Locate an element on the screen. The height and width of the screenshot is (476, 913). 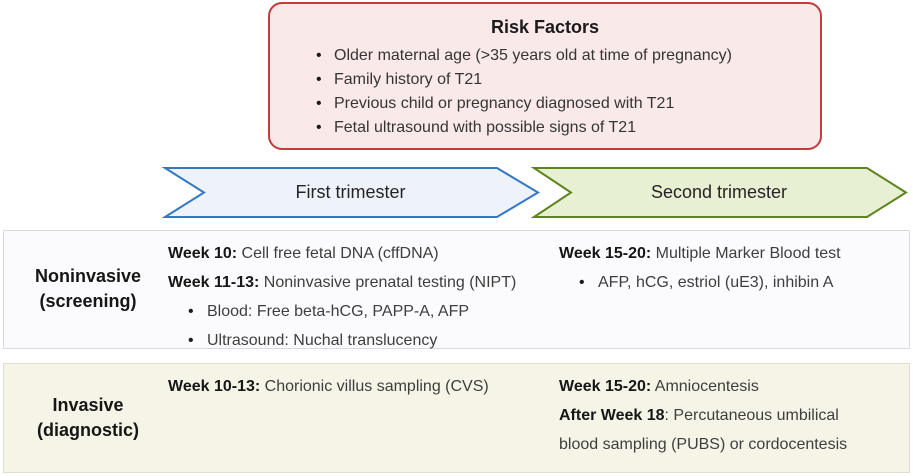
week11-13-label: Week 11-13: is located at coordinates (214, 282).